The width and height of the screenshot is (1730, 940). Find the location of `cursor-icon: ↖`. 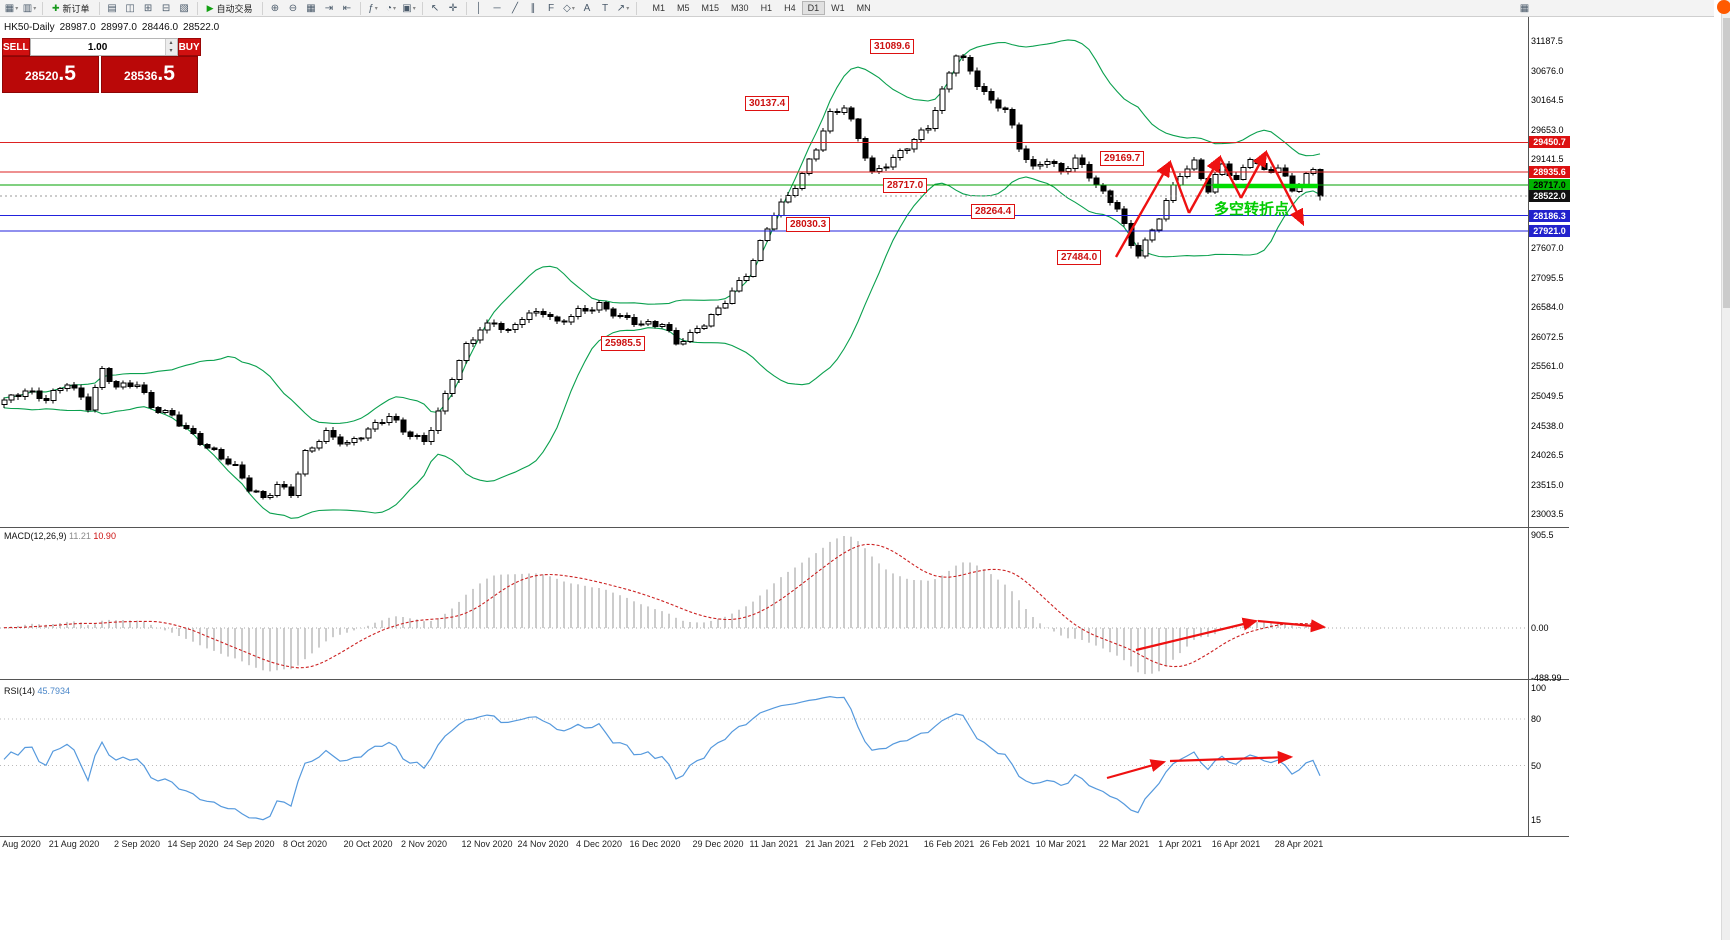

cursor-icon: ↖ is located at coordinates (435, 8).